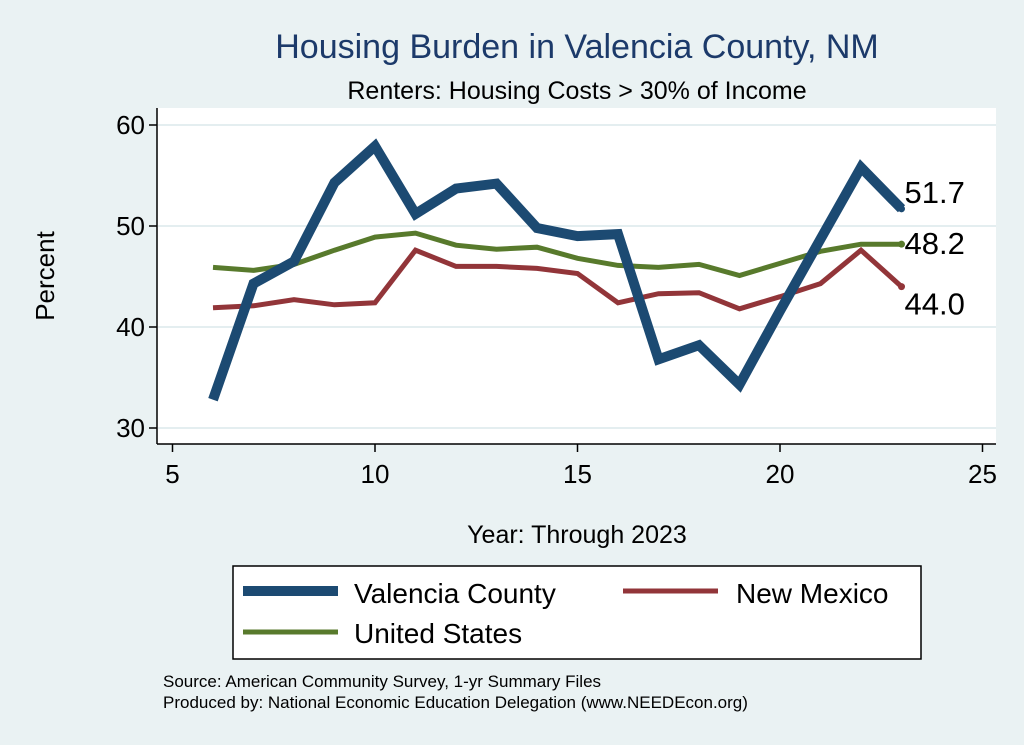 The width and height of the screenshot is (1024, 745). Describe the element at coordinates (130, 125) in the screenshot. I see `y-tick-label-60: 60` at that location.